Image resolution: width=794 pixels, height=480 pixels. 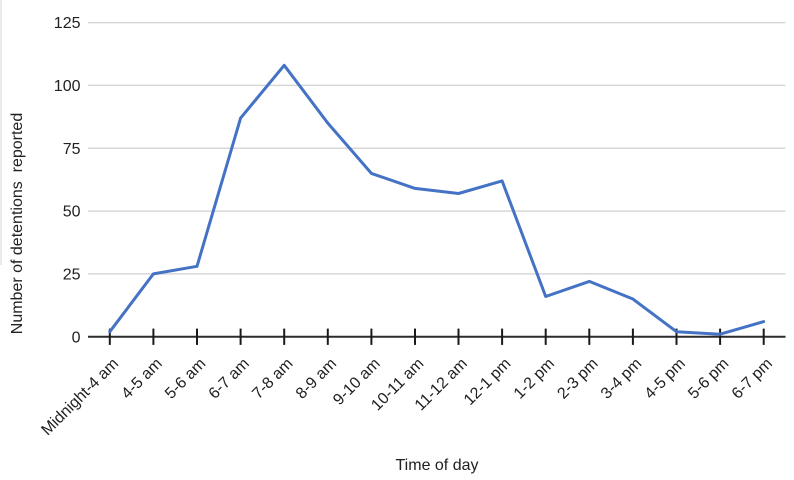 What do you see at coordinates (272, 378) in the screenshot?
I see `svg-text: 7-8 am` at bounding box center [272, 378].